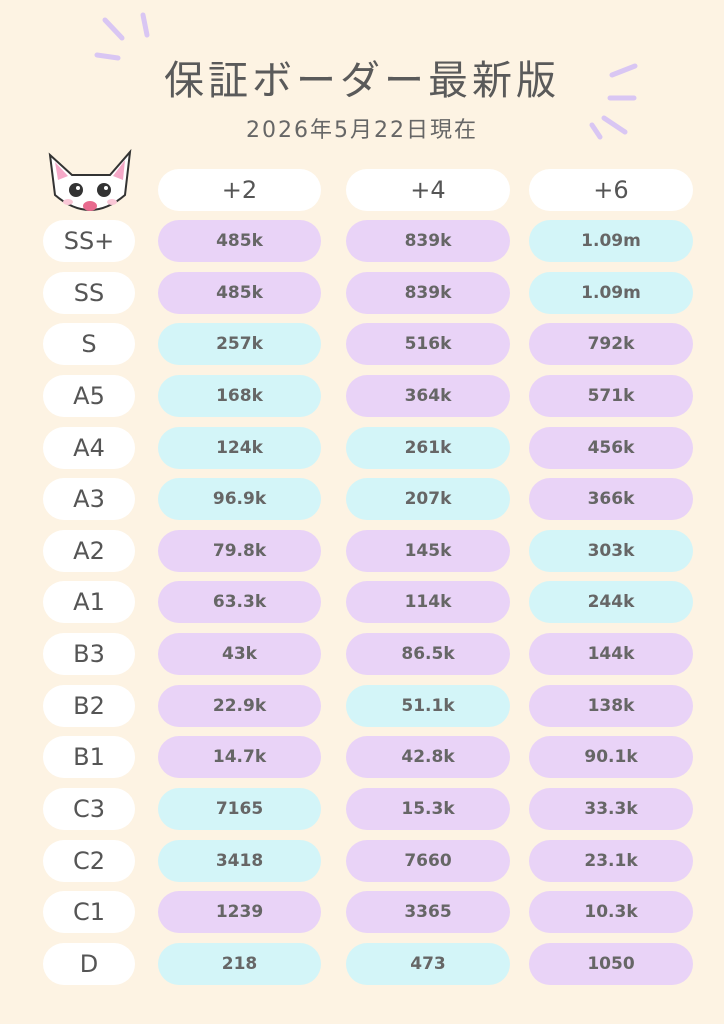 This screenshot has height=1024, width=724. I want to click on cell: 1239, so click(239, 912).